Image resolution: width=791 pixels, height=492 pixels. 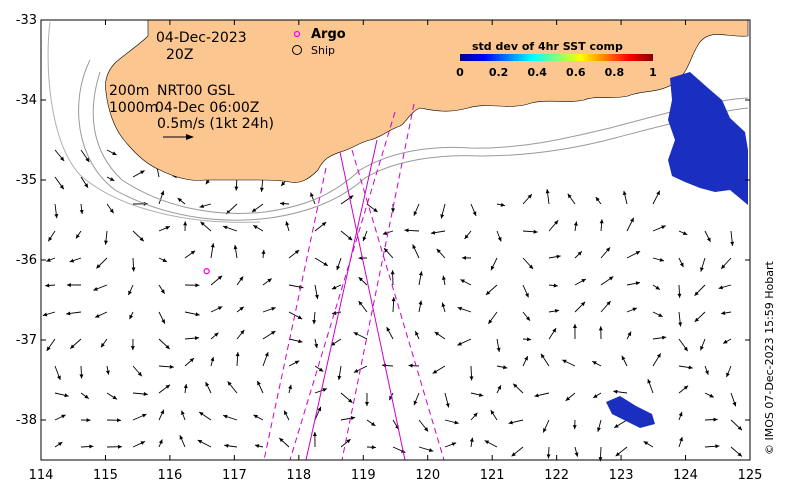 What do you see at coordinates (750, 475) in the screenshot?
I see `lon-tick-label: 125` at bounding box center [750, 475].